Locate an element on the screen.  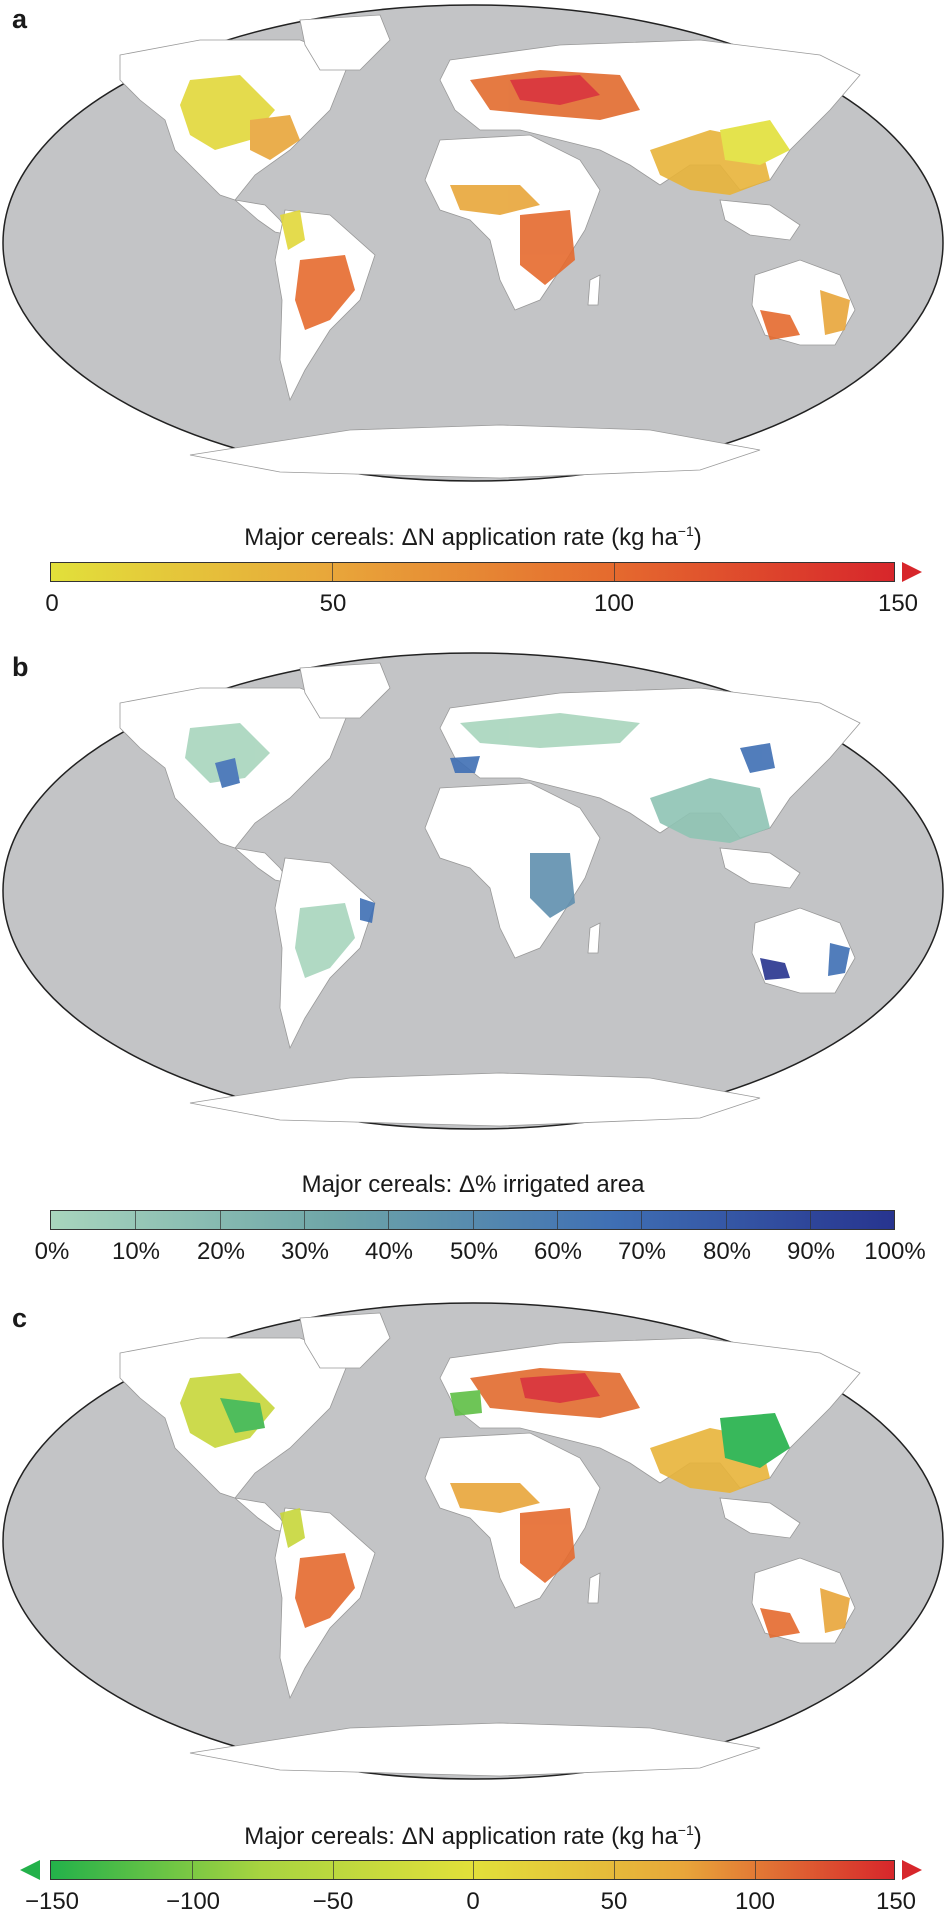
colorbar-tick-label: 10% is located at coordinates (136, 1251).